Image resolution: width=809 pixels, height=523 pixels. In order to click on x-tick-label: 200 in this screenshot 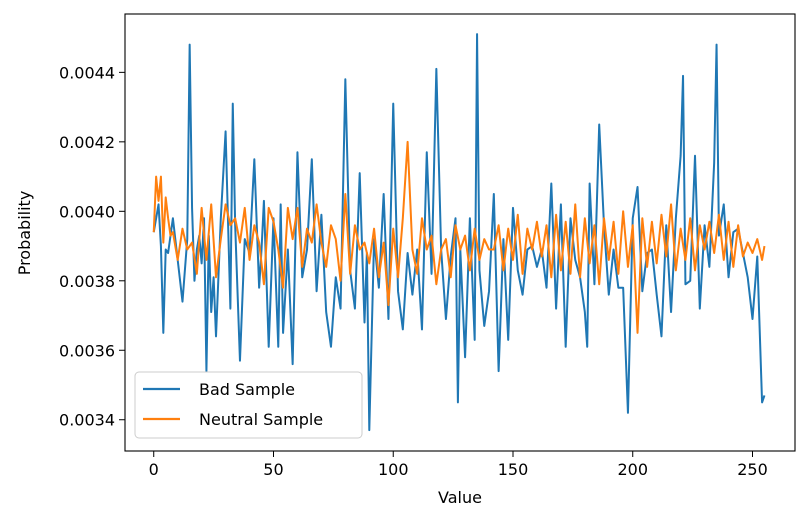, I will do `click(632, 469)`.